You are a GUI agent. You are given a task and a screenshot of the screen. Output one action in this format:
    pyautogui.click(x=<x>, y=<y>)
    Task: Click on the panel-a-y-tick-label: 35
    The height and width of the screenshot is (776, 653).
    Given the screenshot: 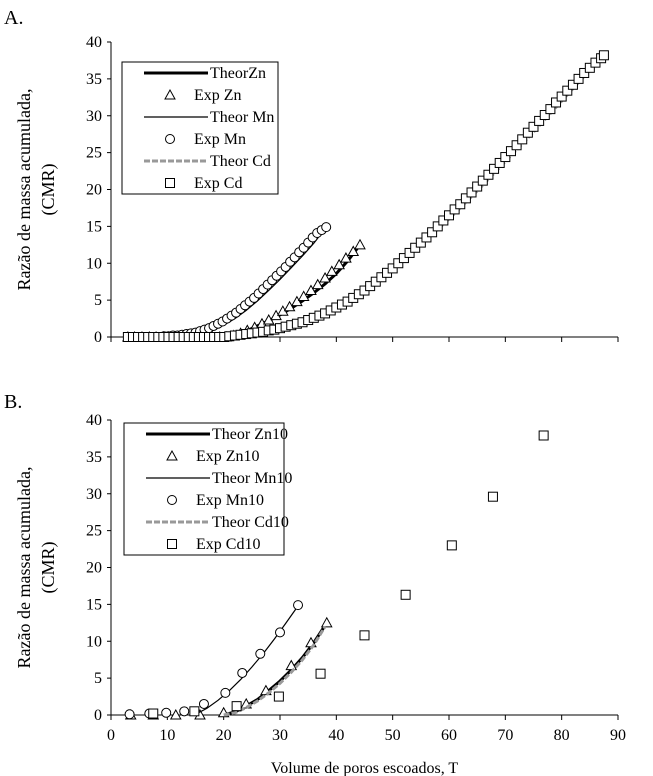 What is the action you would take?
    pyautogui.click(x=94, y=79)
    